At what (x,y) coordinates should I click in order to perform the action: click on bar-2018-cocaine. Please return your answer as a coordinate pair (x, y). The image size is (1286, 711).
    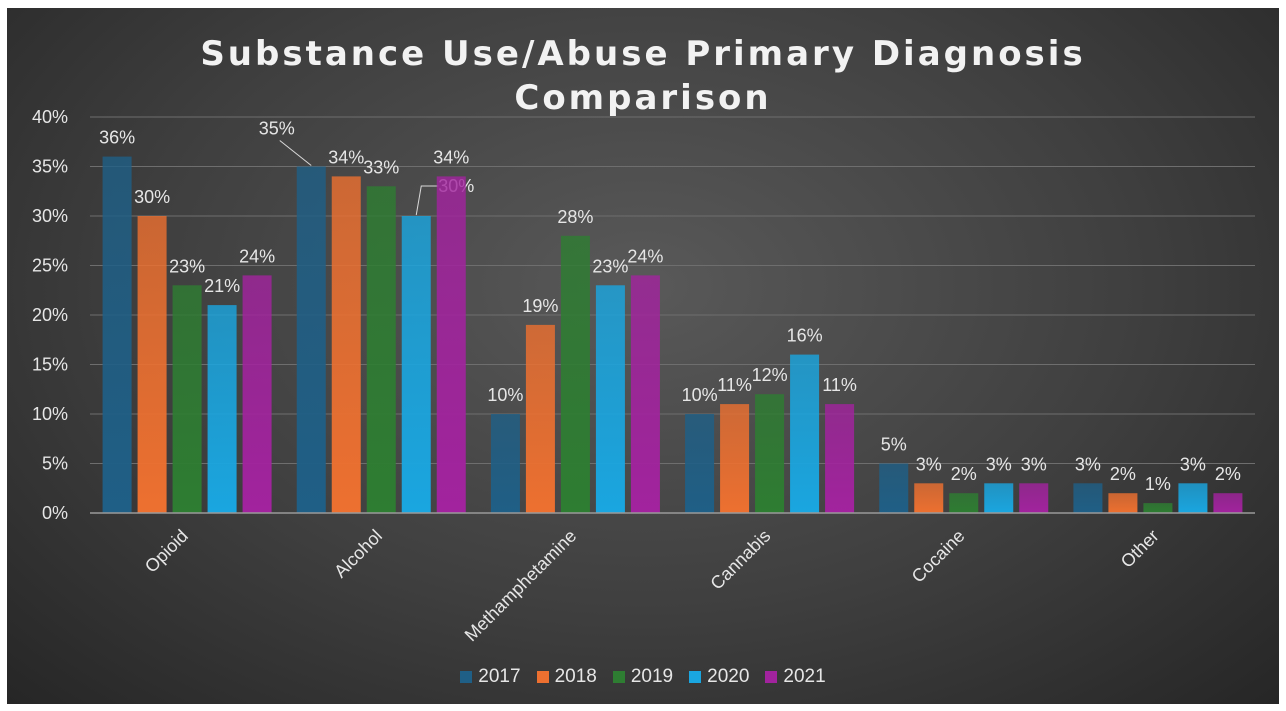
    Looking at the image, I should click on (929, 498).